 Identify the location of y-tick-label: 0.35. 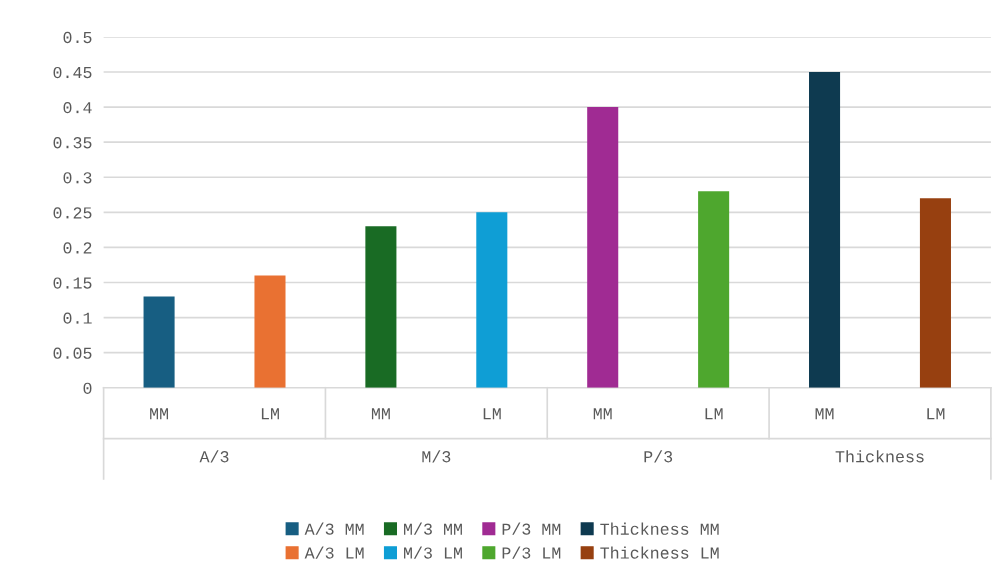
(72, 143).